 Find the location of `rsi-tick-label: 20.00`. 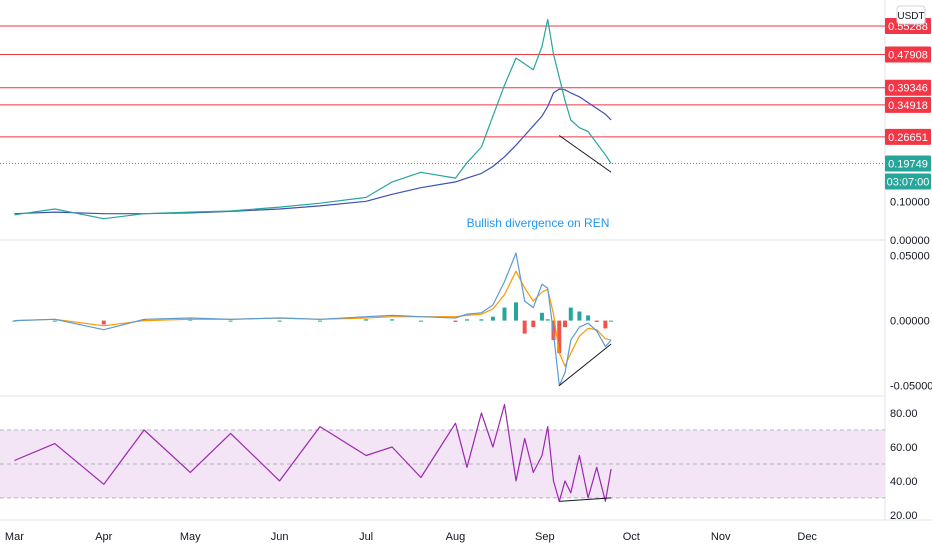

rsi-tick-label: 20.00 is located at coordinates (904, 516).